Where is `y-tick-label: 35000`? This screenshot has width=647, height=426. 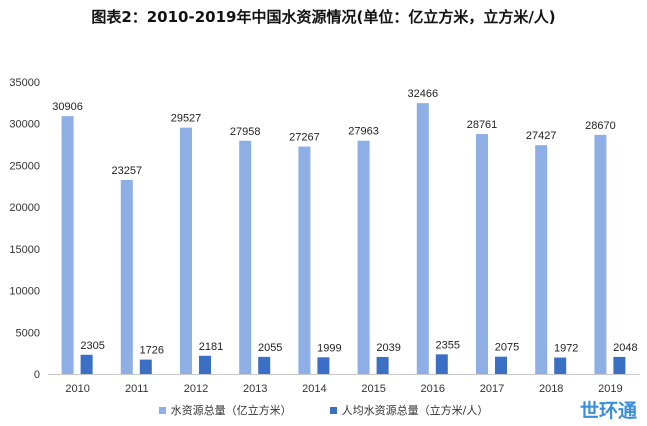 y-tick-label: 35000 is located at coordinates (24, 83).